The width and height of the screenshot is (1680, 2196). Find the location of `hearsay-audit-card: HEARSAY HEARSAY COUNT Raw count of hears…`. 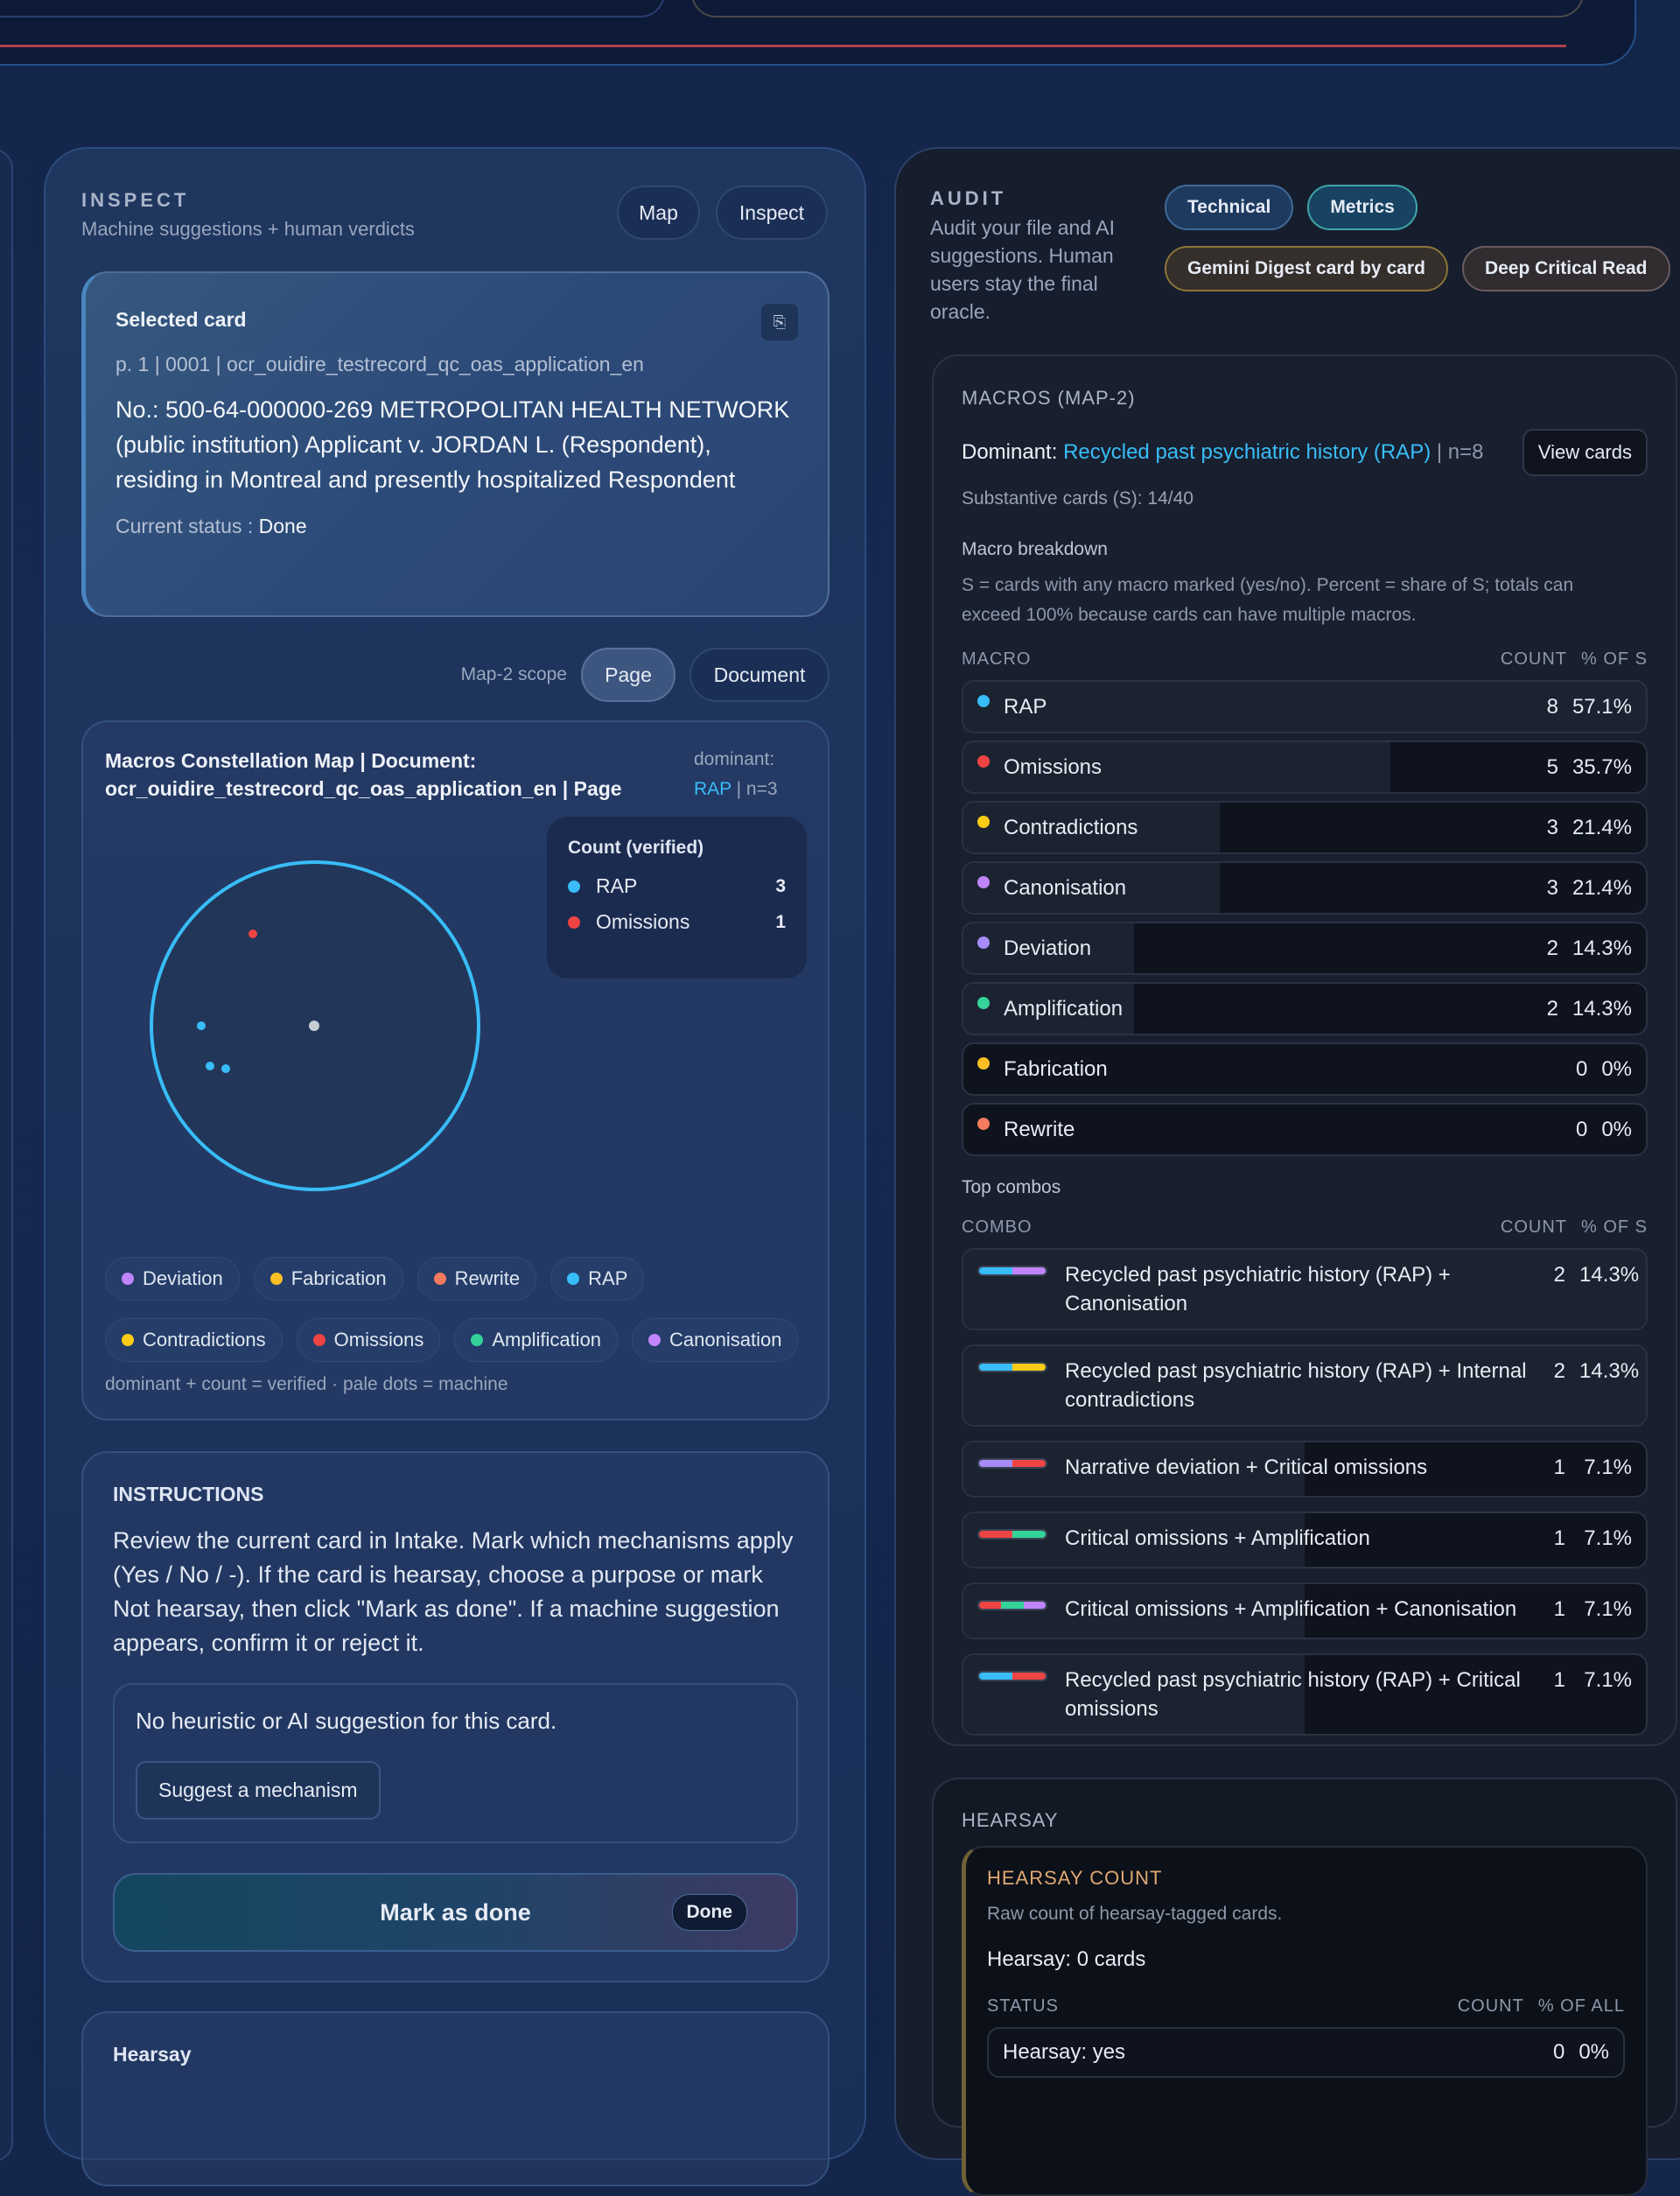

hearsay-audit-card: HEARSAY HEARSAY COUNT Raw count of hears… is located at coordinates (1304, 1987).